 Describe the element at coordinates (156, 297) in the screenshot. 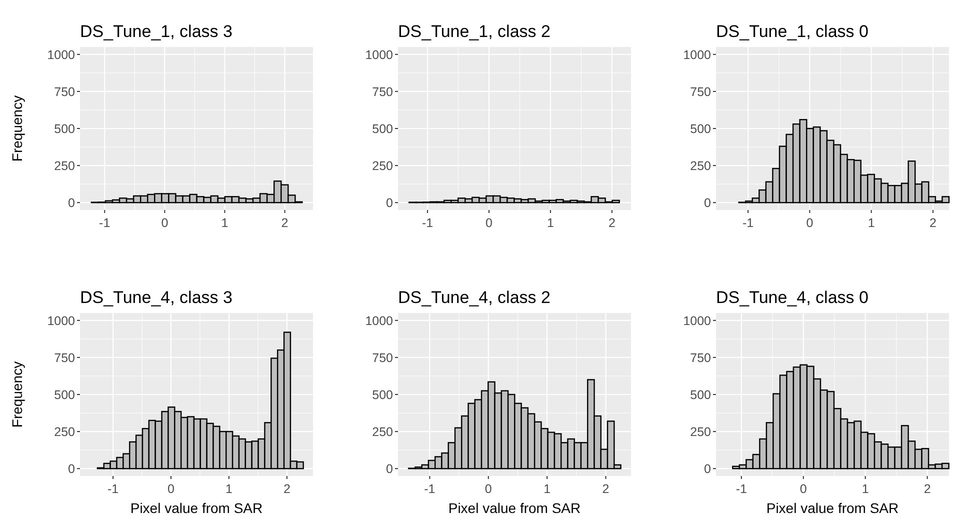

I see `chart-title: DS_Tune_4, class 3` at that location.